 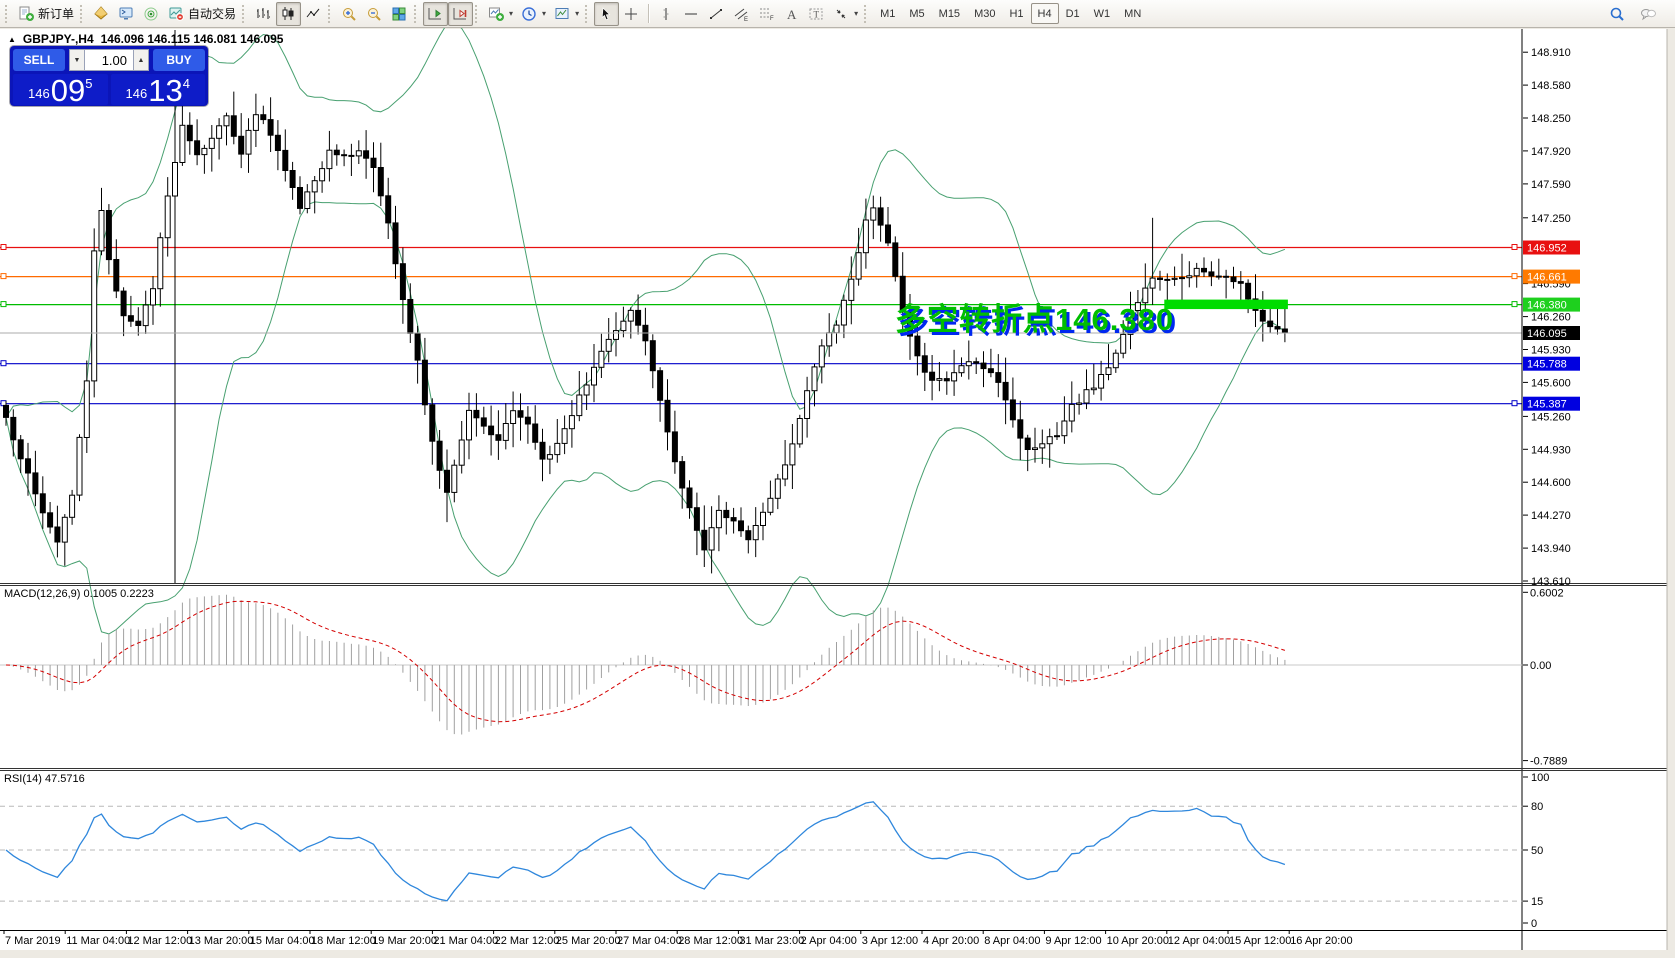 I want to click on highlight-band, so click(x=1226, y=304).